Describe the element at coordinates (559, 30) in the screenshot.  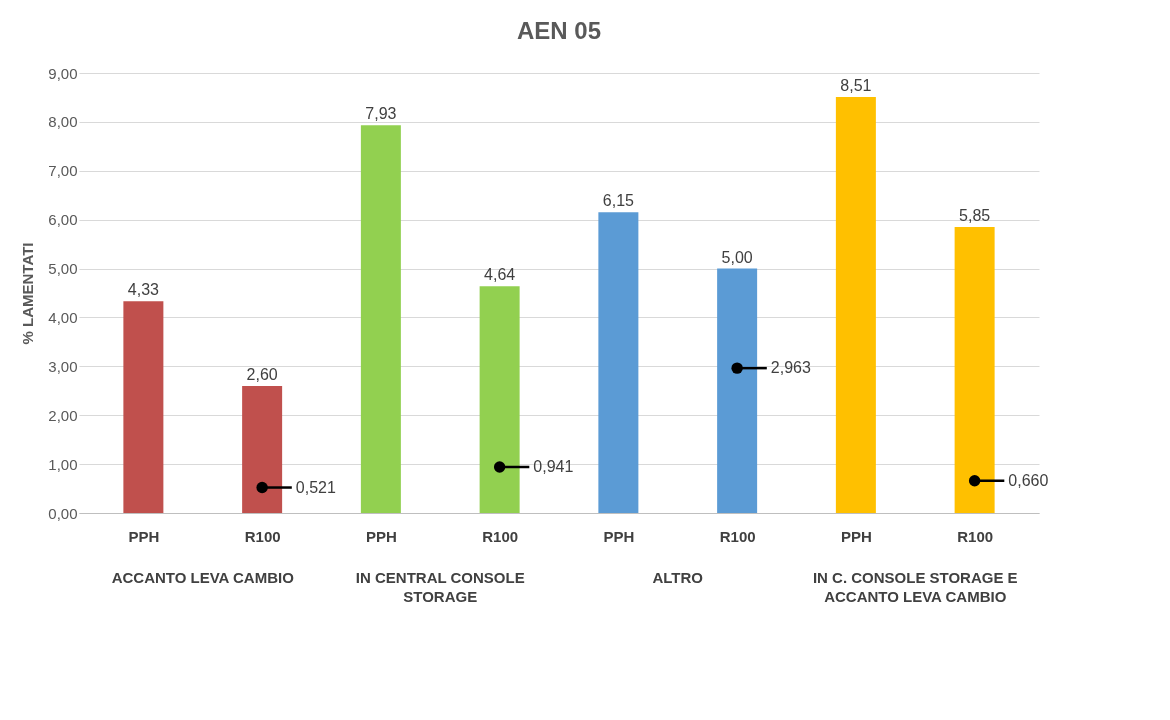
I see `chart-title: AEN 05` at that location.